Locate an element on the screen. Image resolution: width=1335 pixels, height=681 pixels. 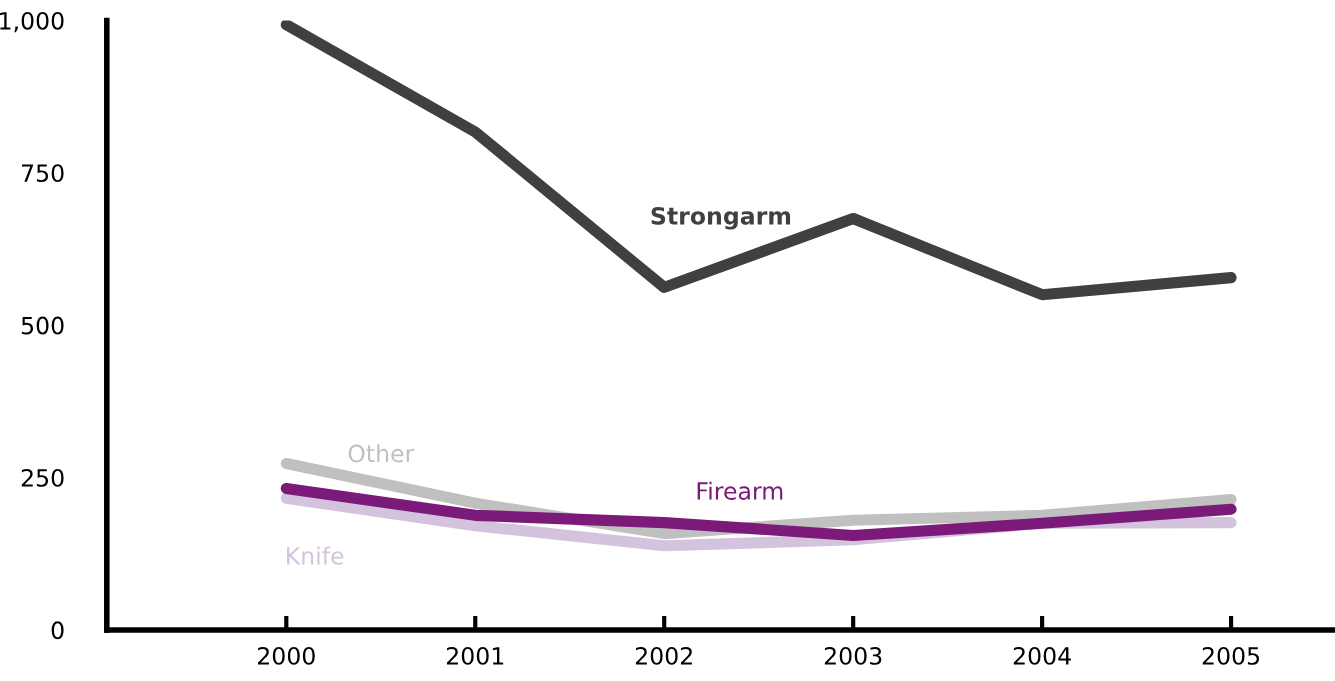
y-tick-label: 250 is located at coordinates (42, 478).